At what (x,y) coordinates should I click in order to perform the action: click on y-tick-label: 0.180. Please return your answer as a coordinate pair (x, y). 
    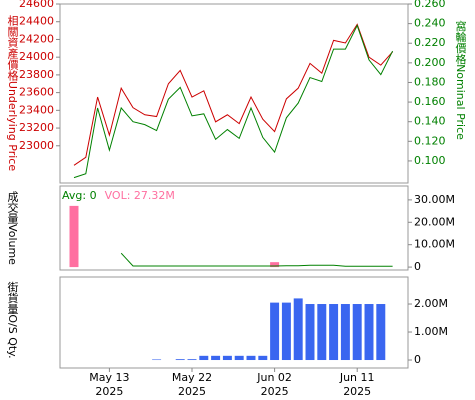
    Looking at the image, I should click on (430, 81).